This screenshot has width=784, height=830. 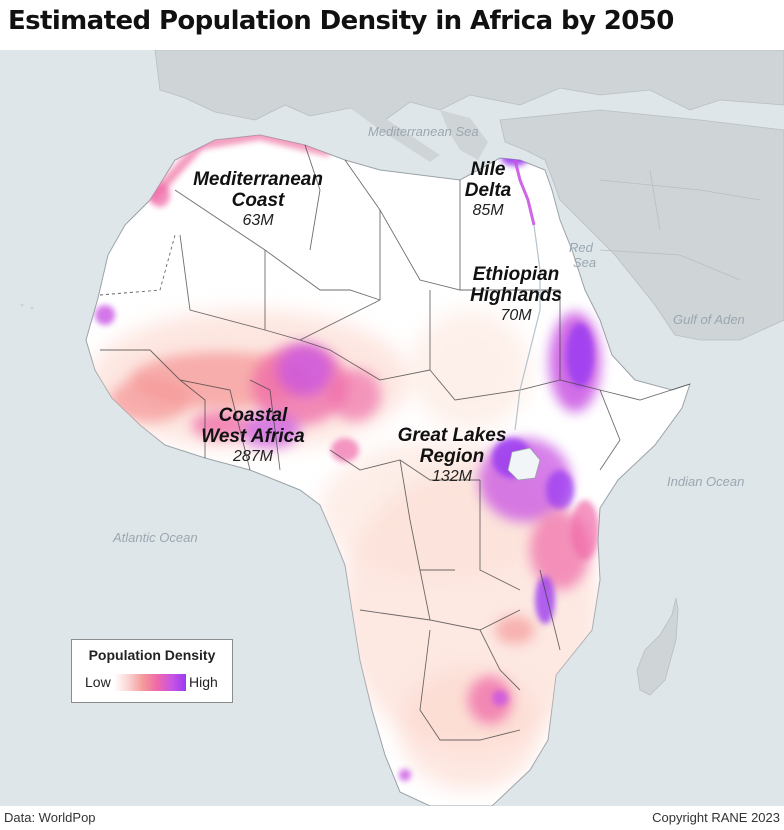 I want to click on mediterranean-sea-label: Mediterranean Sea, so click(x=423, y=131).